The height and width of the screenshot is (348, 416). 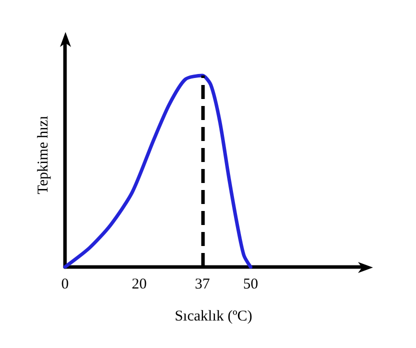 I want to click on x-tick-label: 0, so click(x=65, y=284).